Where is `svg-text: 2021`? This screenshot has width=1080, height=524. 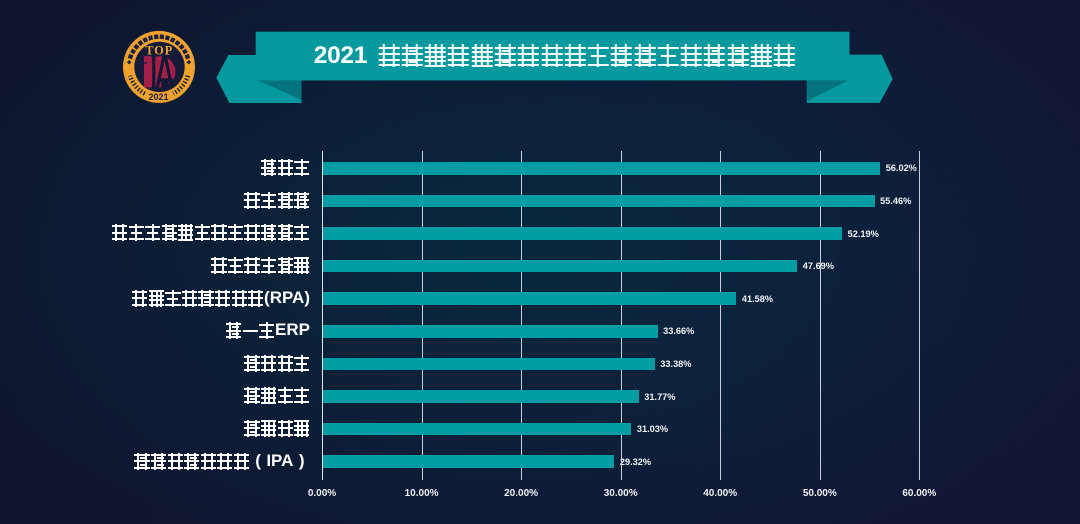
svg-text: 2021 is located at coordinates (158, 97).